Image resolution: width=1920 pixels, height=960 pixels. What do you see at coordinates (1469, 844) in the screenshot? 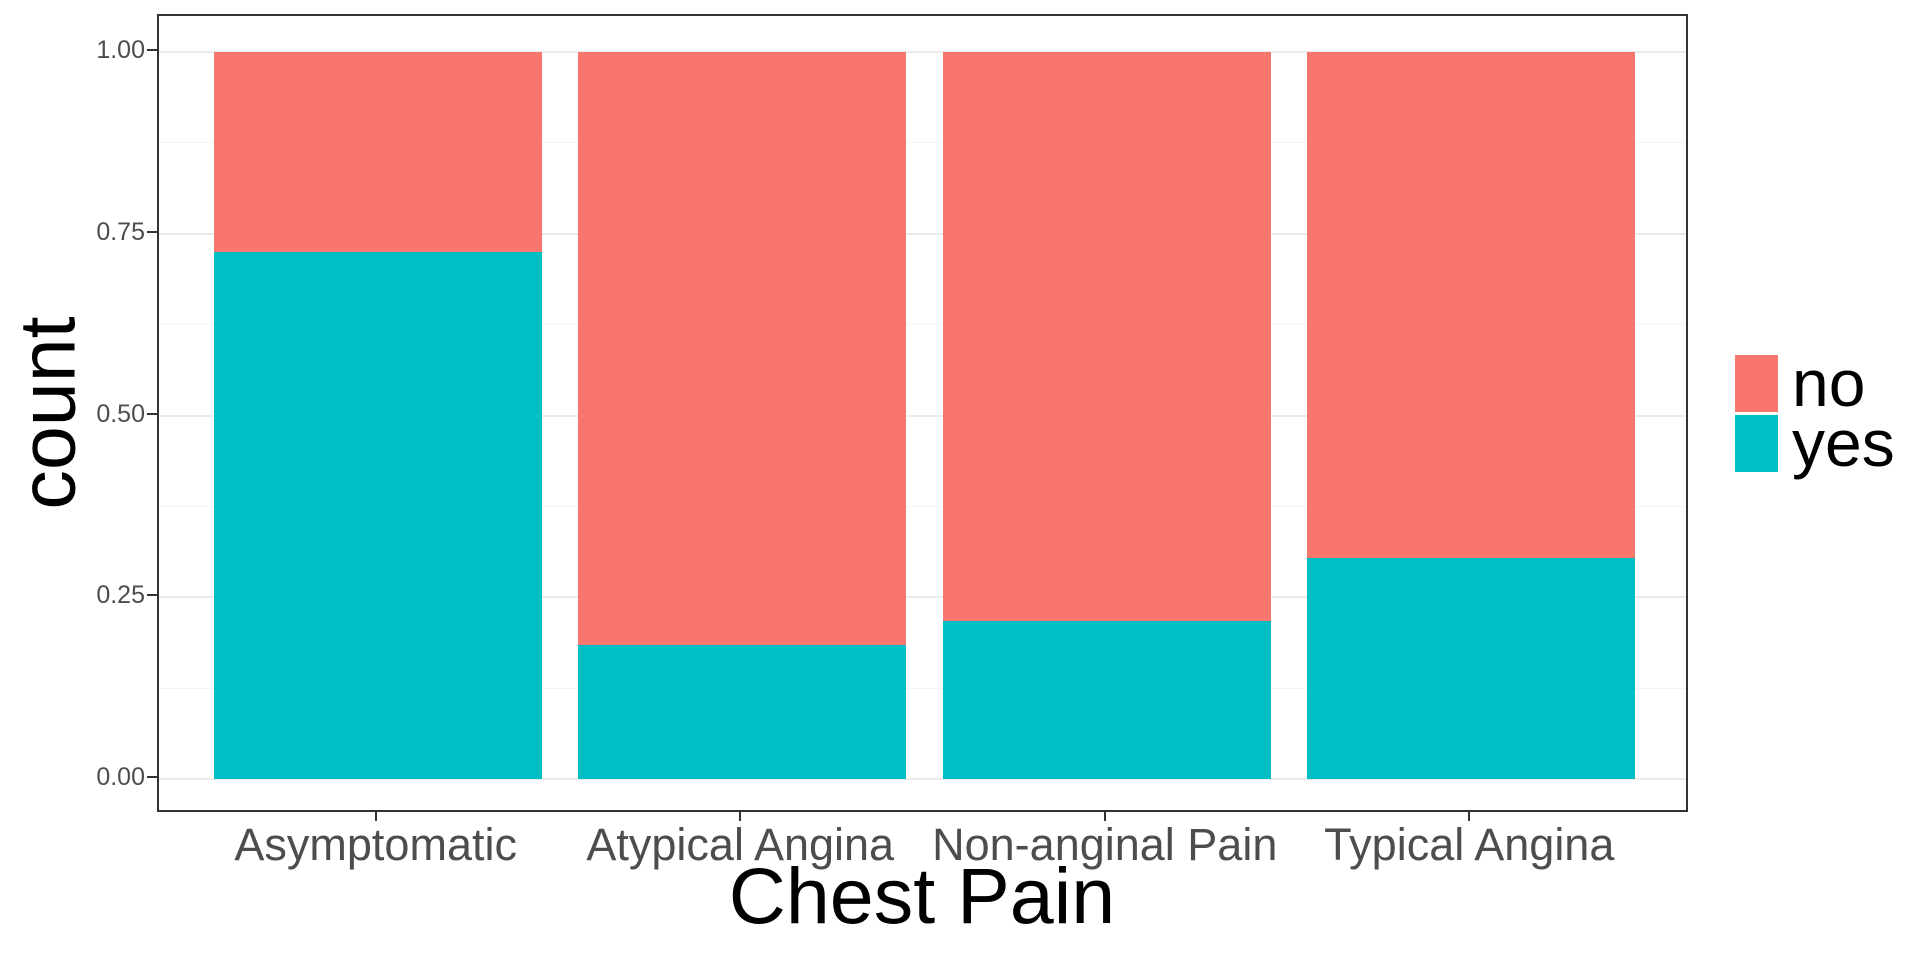
I see `x-axis-tick-label: Typical Angina` at bounding box center [1469, 844].